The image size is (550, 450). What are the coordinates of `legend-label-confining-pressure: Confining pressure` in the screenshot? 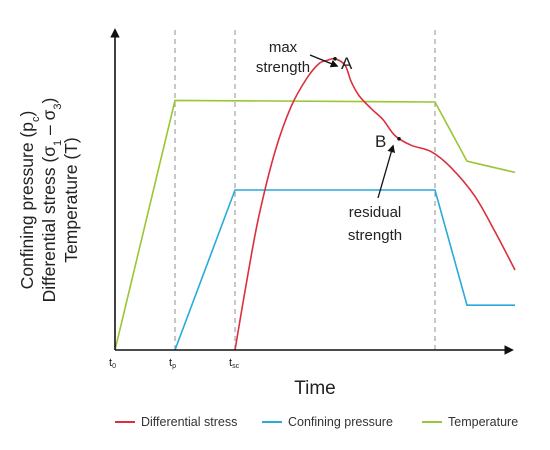 It's located at (340, 422).